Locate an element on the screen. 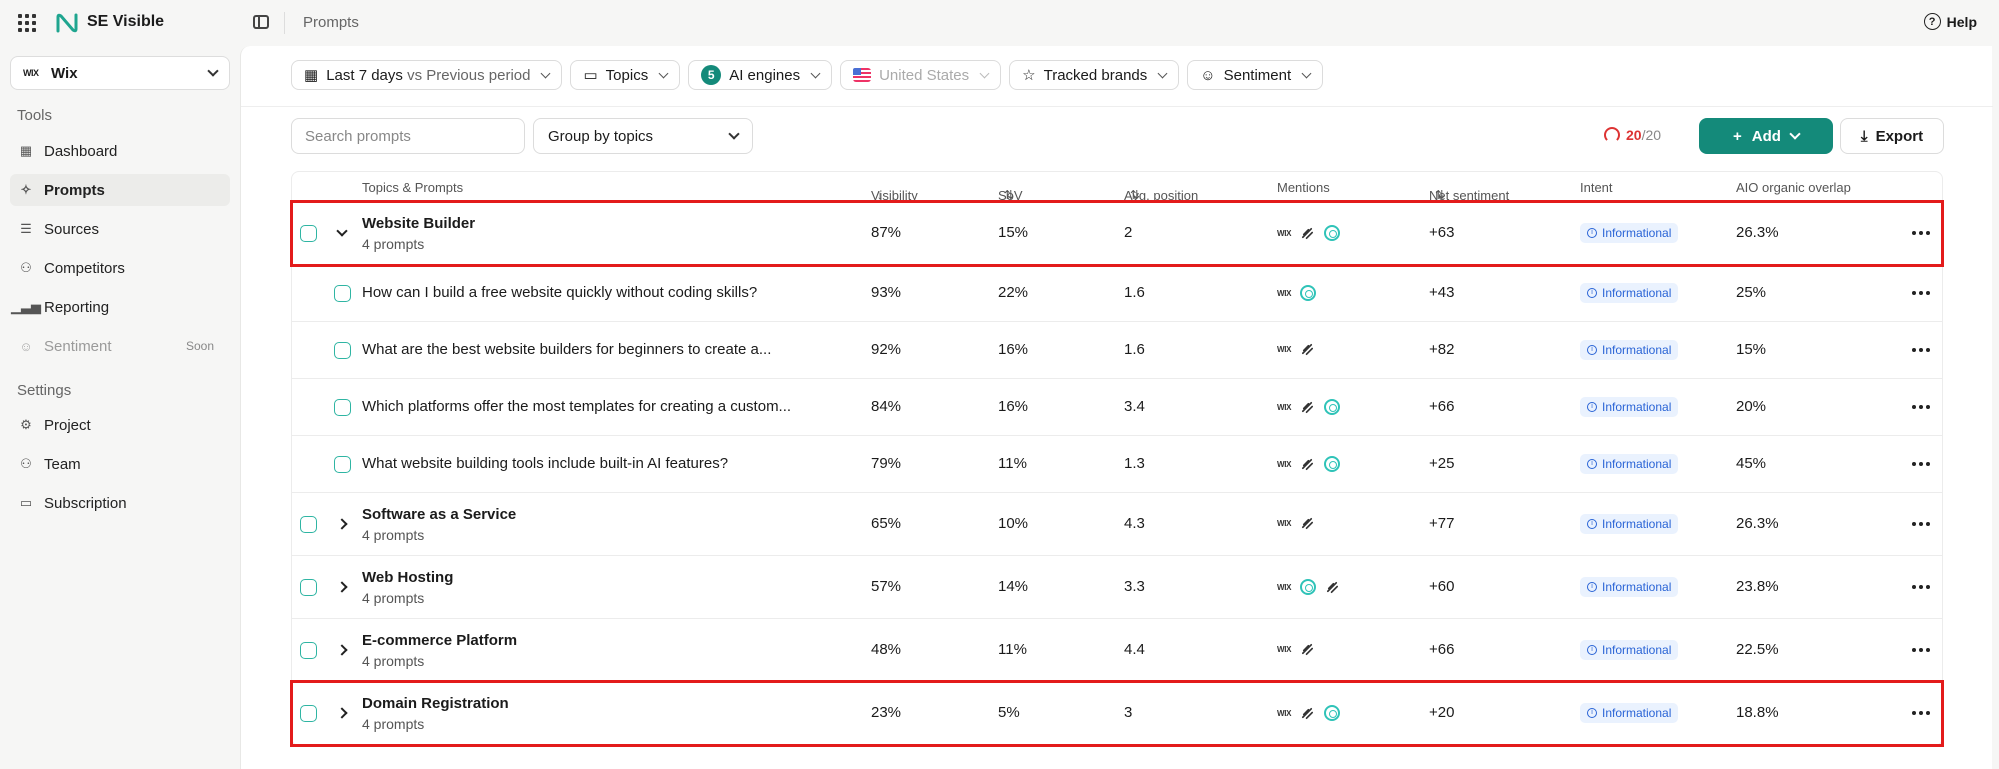  period-label: Last 7 days is located at coordinates (364, 75).